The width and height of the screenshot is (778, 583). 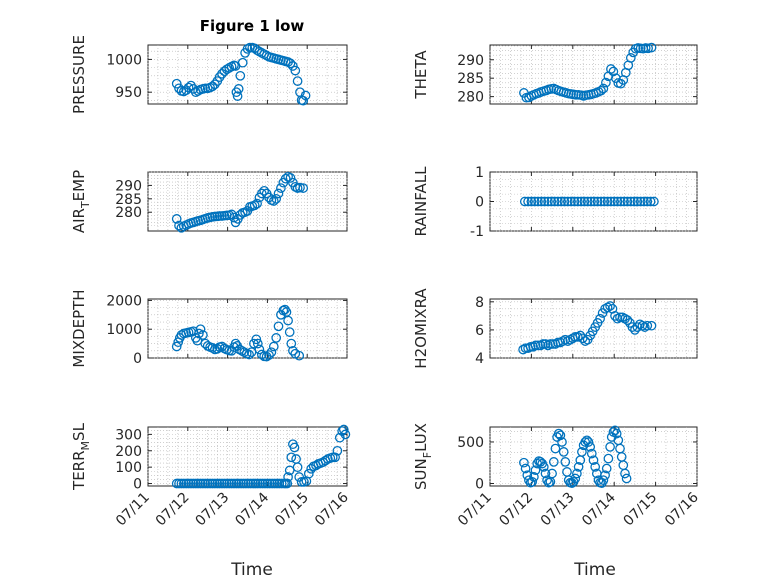 I want to click on y-axis-label-main: RAINFALL, so click(x=421, y=201).